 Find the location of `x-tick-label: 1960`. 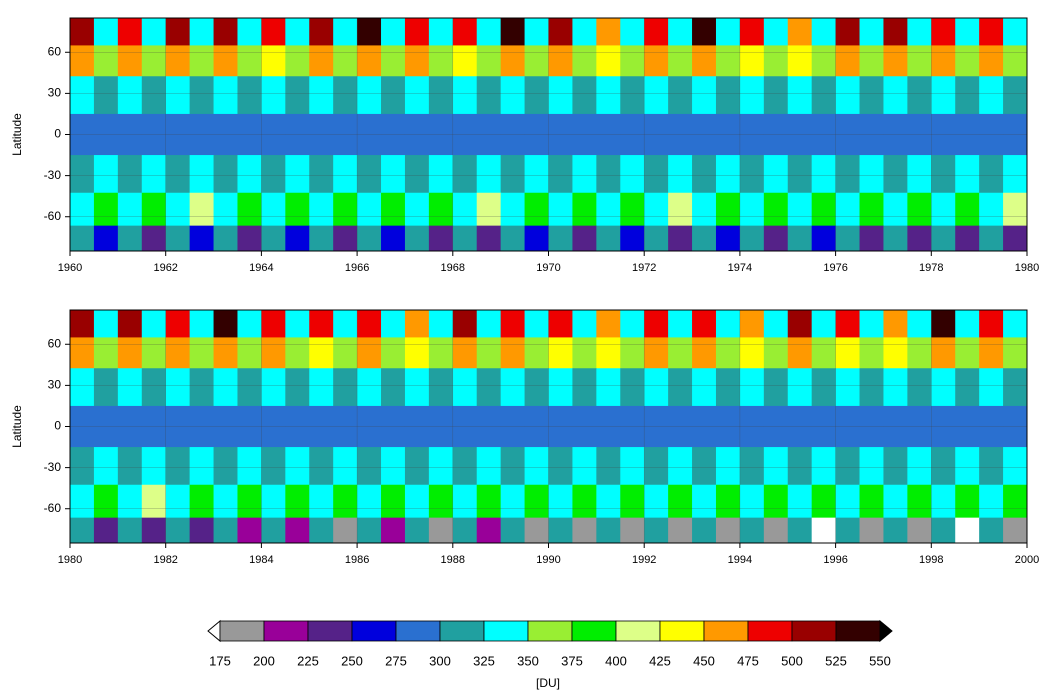

x-tick-label: 1960 is located at coordinates (70, 268).